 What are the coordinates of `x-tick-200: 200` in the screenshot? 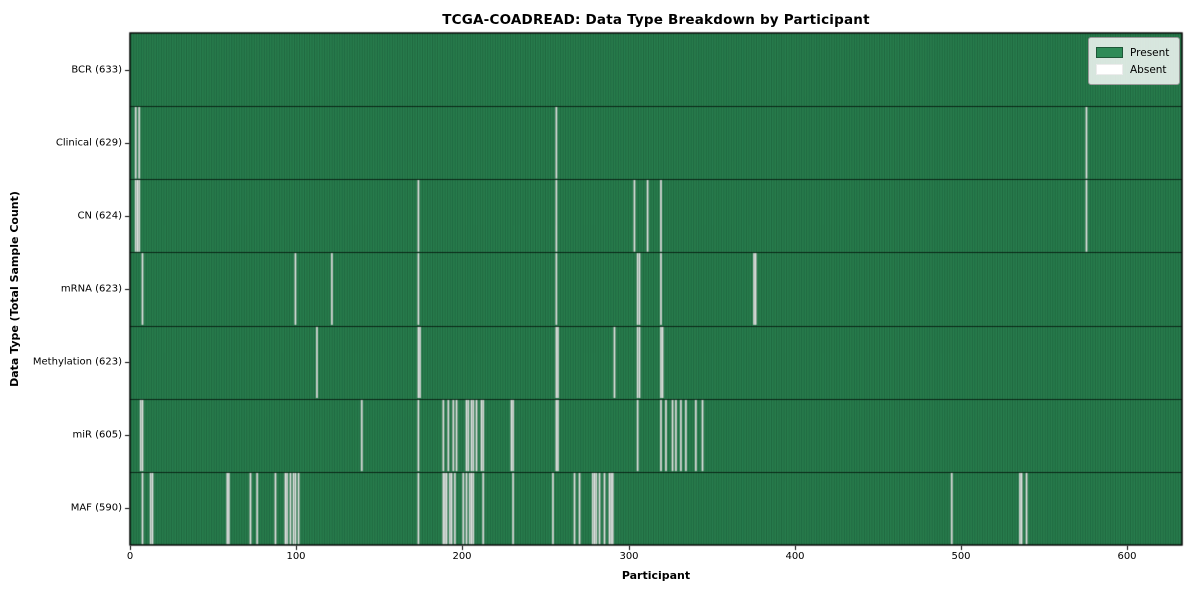 It's located at (462, 556).